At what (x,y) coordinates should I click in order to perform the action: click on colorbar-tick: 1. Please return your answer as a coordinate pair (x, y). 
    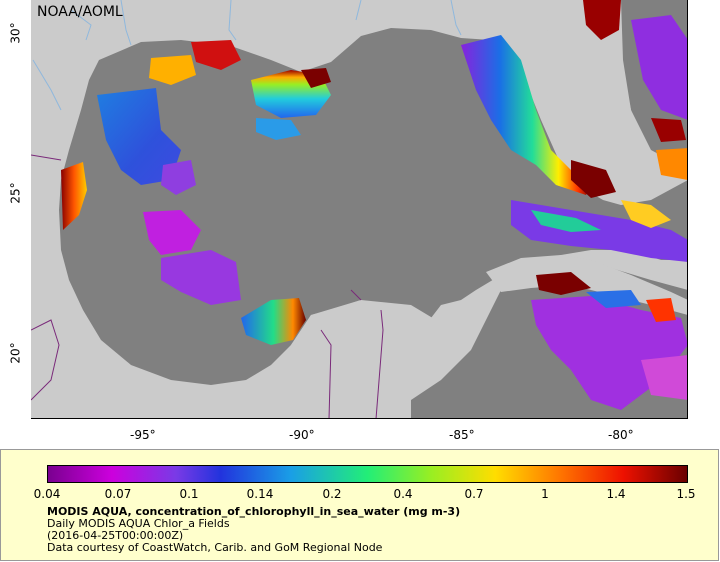
    Looking at the image, I should click on (545, 494).